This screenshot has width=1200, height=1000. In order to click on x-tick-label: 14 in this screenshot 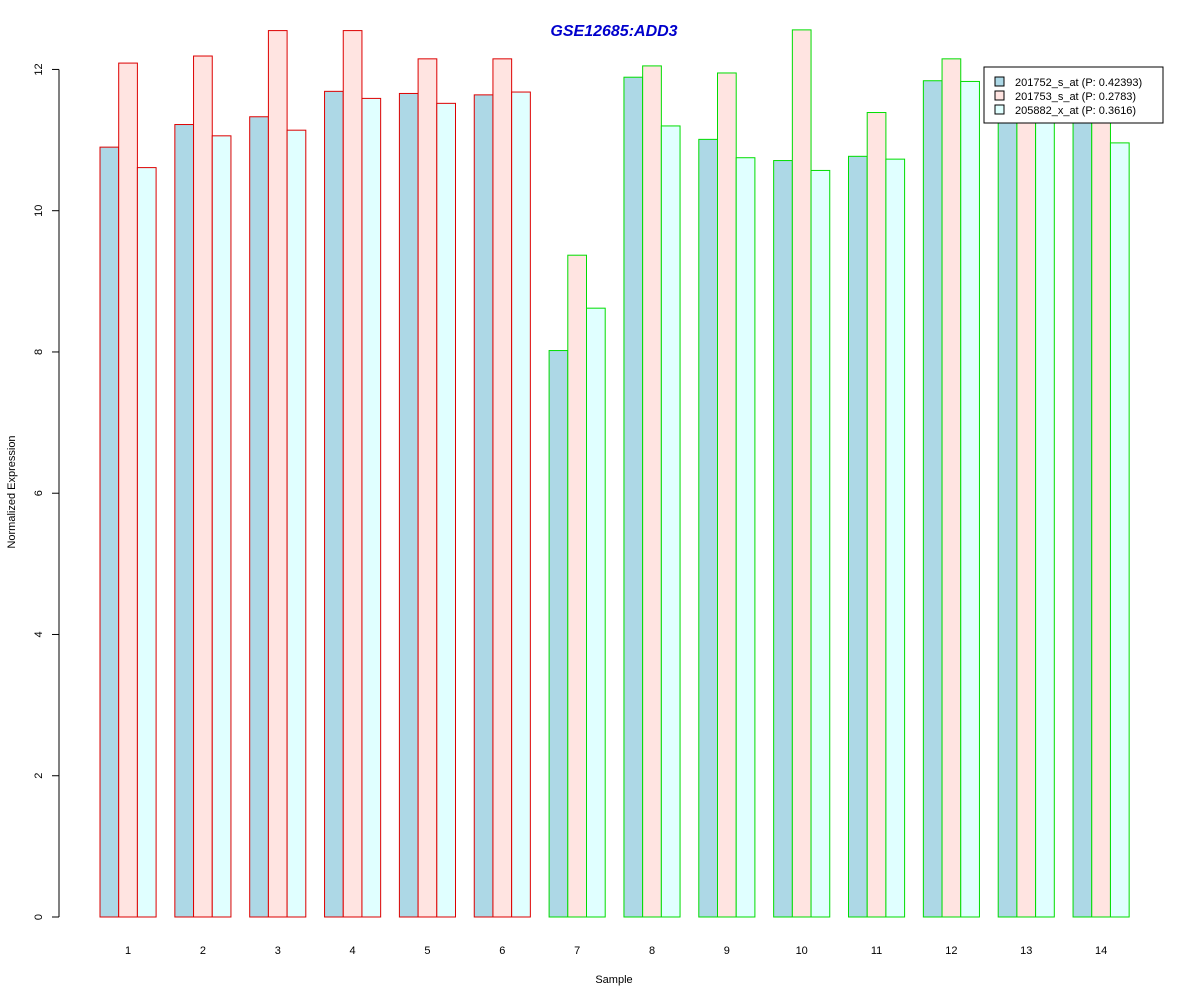, I will do `click(1101, 951)`.